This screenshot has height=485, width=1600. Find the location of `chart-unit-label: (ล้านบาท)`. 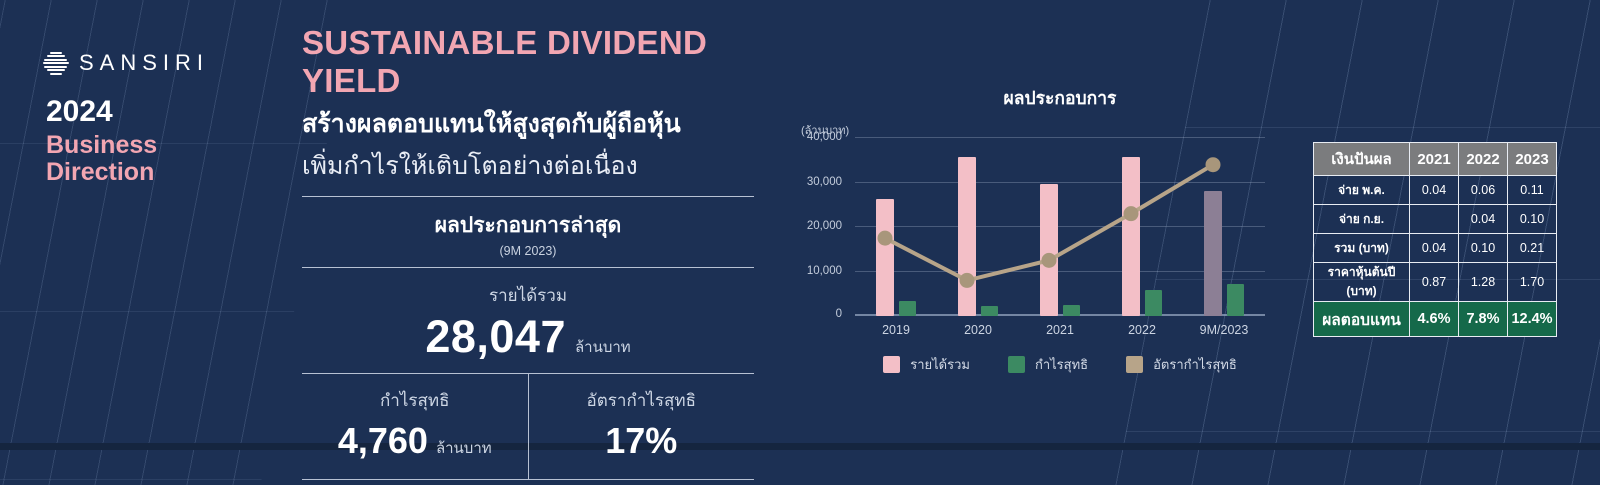

chart-unit-label: (ล้านบาท) is located at coordinates (825, 131).